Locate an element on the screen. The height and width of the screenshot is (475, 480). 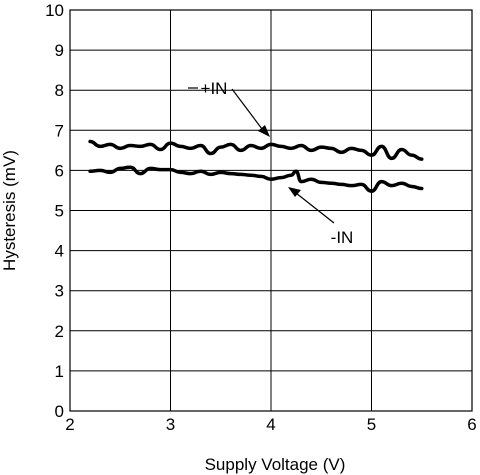
annotation-plus-in: +IN is located at coordinates (214, 88).